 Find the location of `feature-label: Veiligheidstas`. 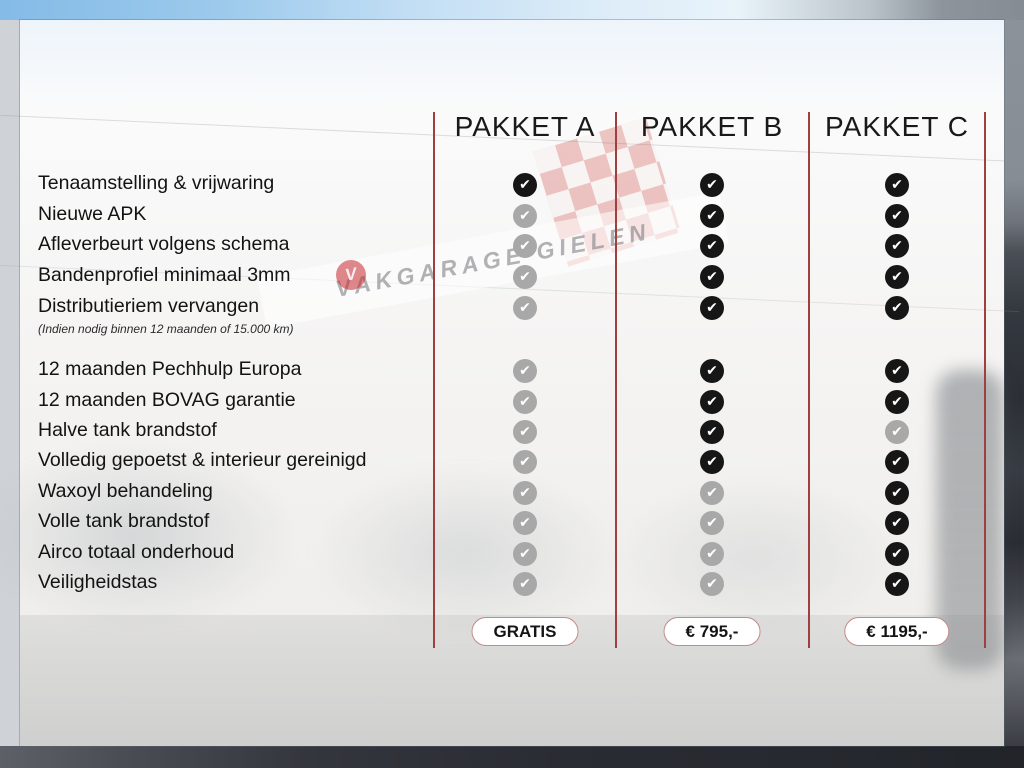

feature-label: Veiligheidstas is located at coordinates (98, 582).